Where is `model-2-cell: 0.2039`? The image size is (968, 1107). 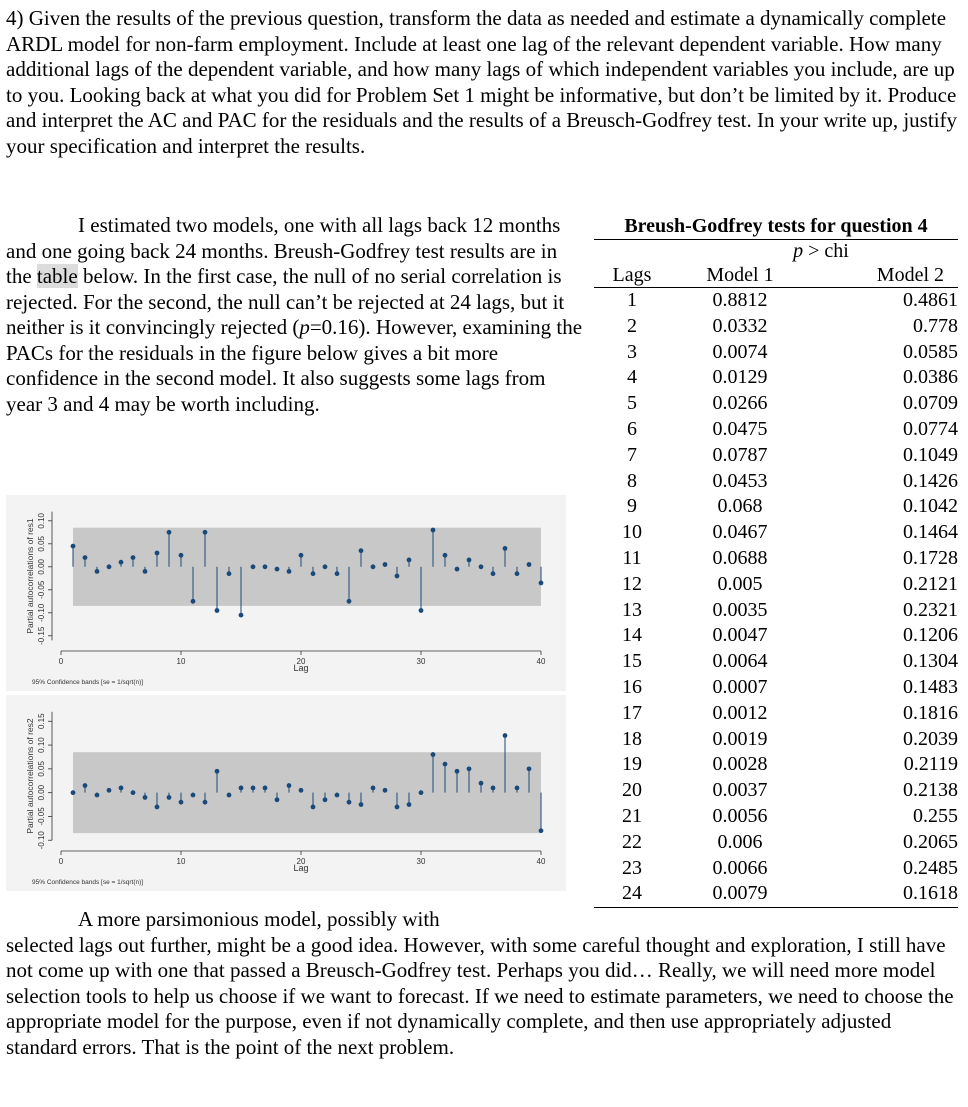 model-2-cell: 0.2039 is located at coordinates (930, 738).